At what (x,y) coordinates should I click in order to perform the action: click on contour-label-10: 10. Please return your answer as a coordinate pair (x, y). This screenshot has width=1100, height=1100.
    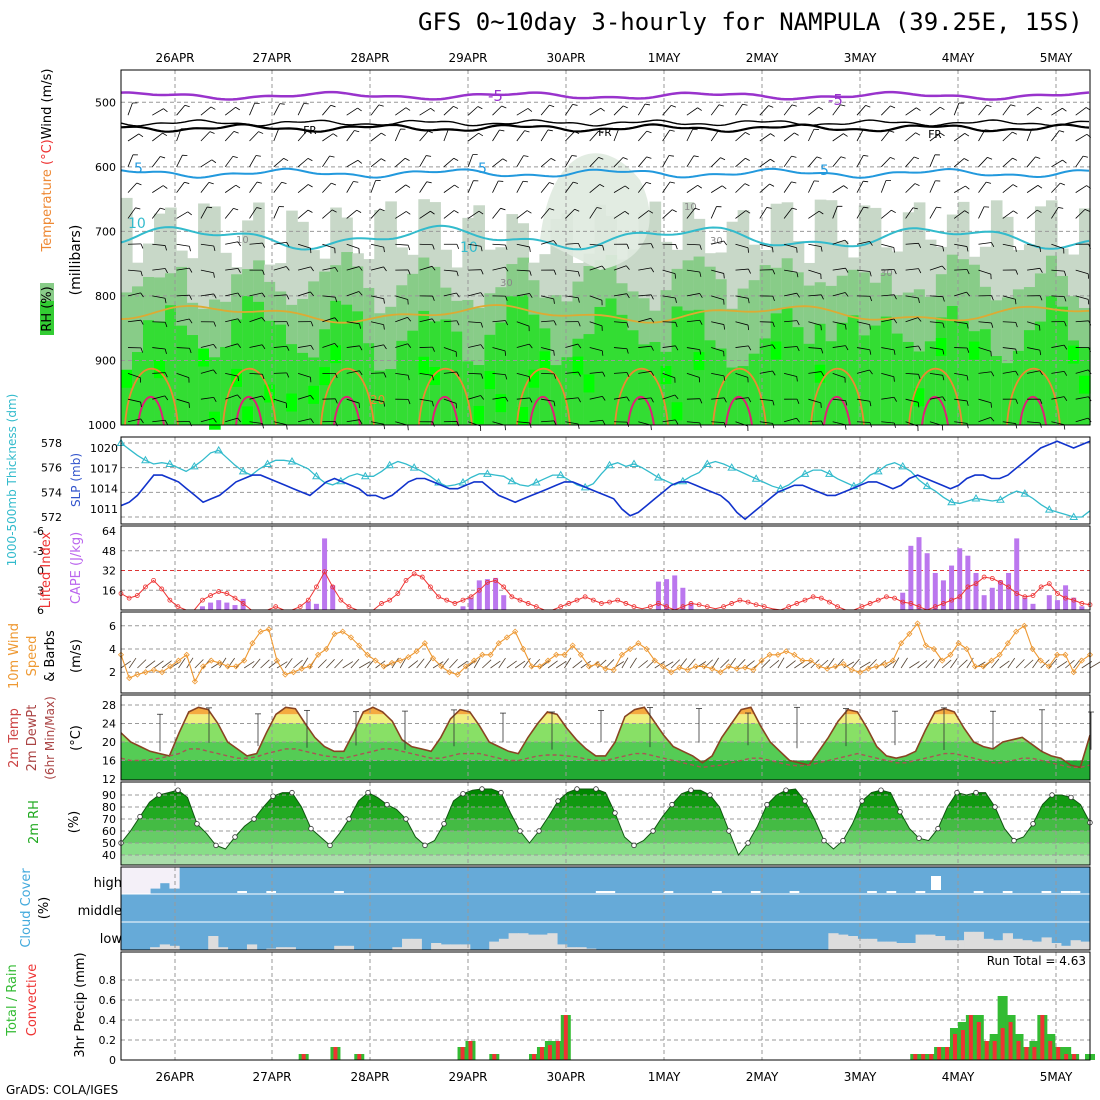
    Looking at the image, I should click on (137, 224).